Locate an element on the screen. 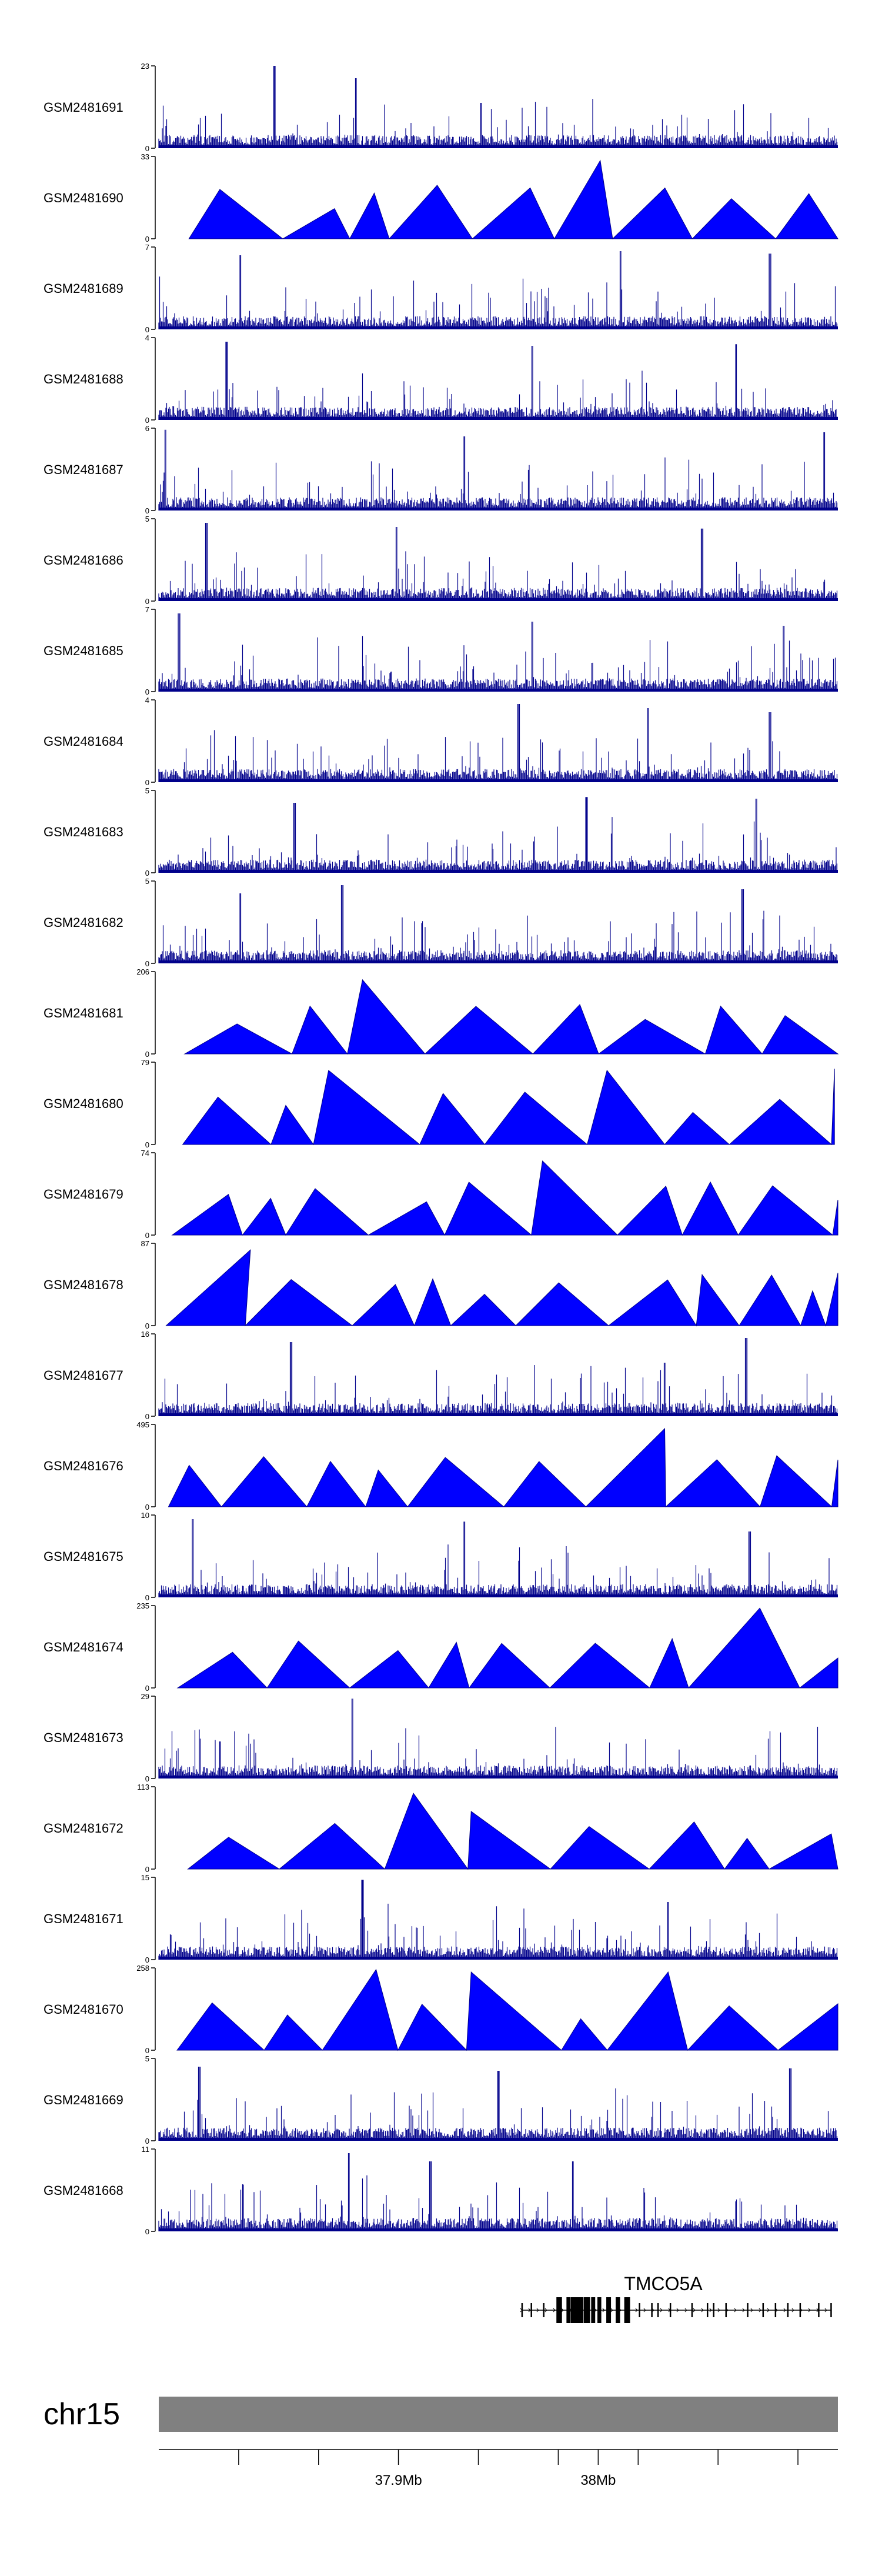 This screenshot has height=2576, width=882. track-label: GSM2481677 is located at coordinates (83, 1375).